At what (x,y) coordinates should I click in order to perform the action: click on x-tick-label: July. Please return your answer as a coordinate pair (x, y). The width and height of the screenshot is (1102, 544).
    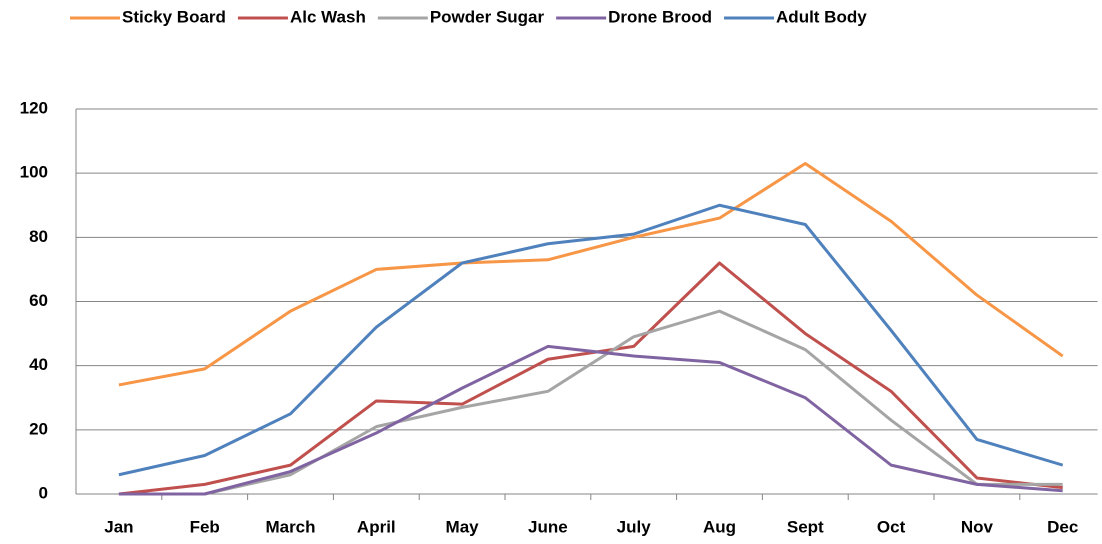
    Looking at the image, I should click on (634, 526).